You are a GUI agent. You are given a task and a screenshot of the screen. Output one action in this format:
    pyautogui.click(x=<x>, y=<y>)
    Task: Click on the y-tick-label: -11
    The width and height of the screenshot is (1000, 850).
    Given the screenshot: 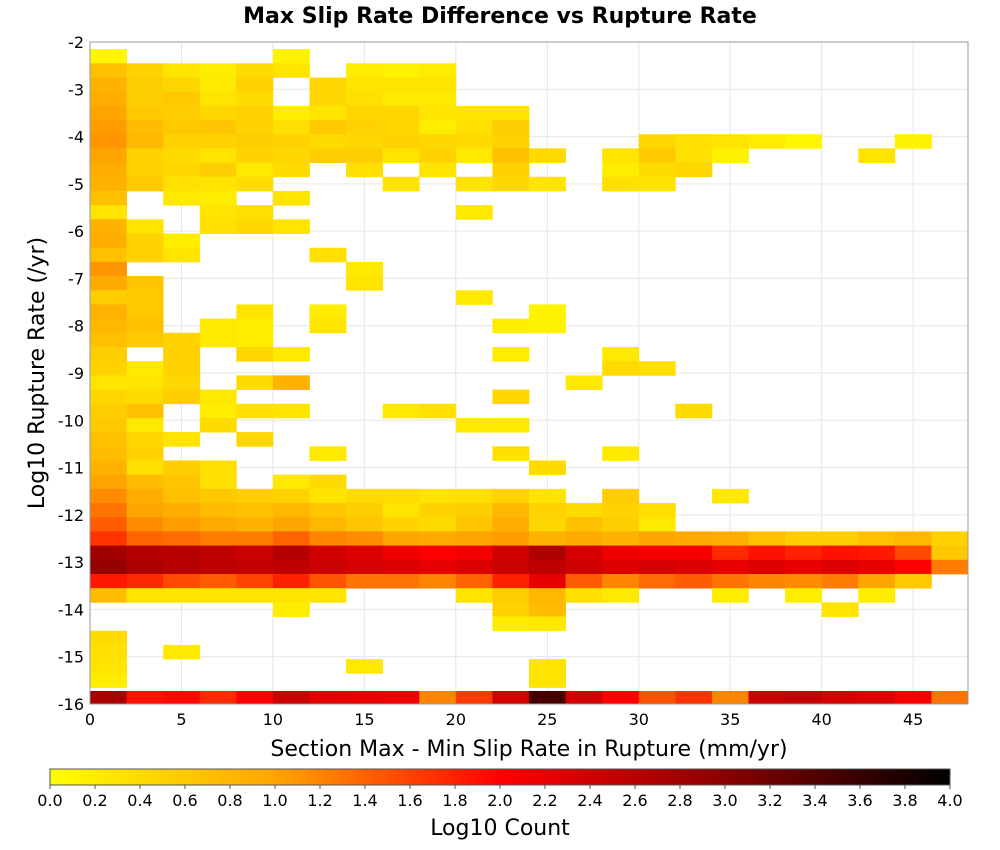 What is the action you would take?
    pyautogui.click(x=71, y=468)
    